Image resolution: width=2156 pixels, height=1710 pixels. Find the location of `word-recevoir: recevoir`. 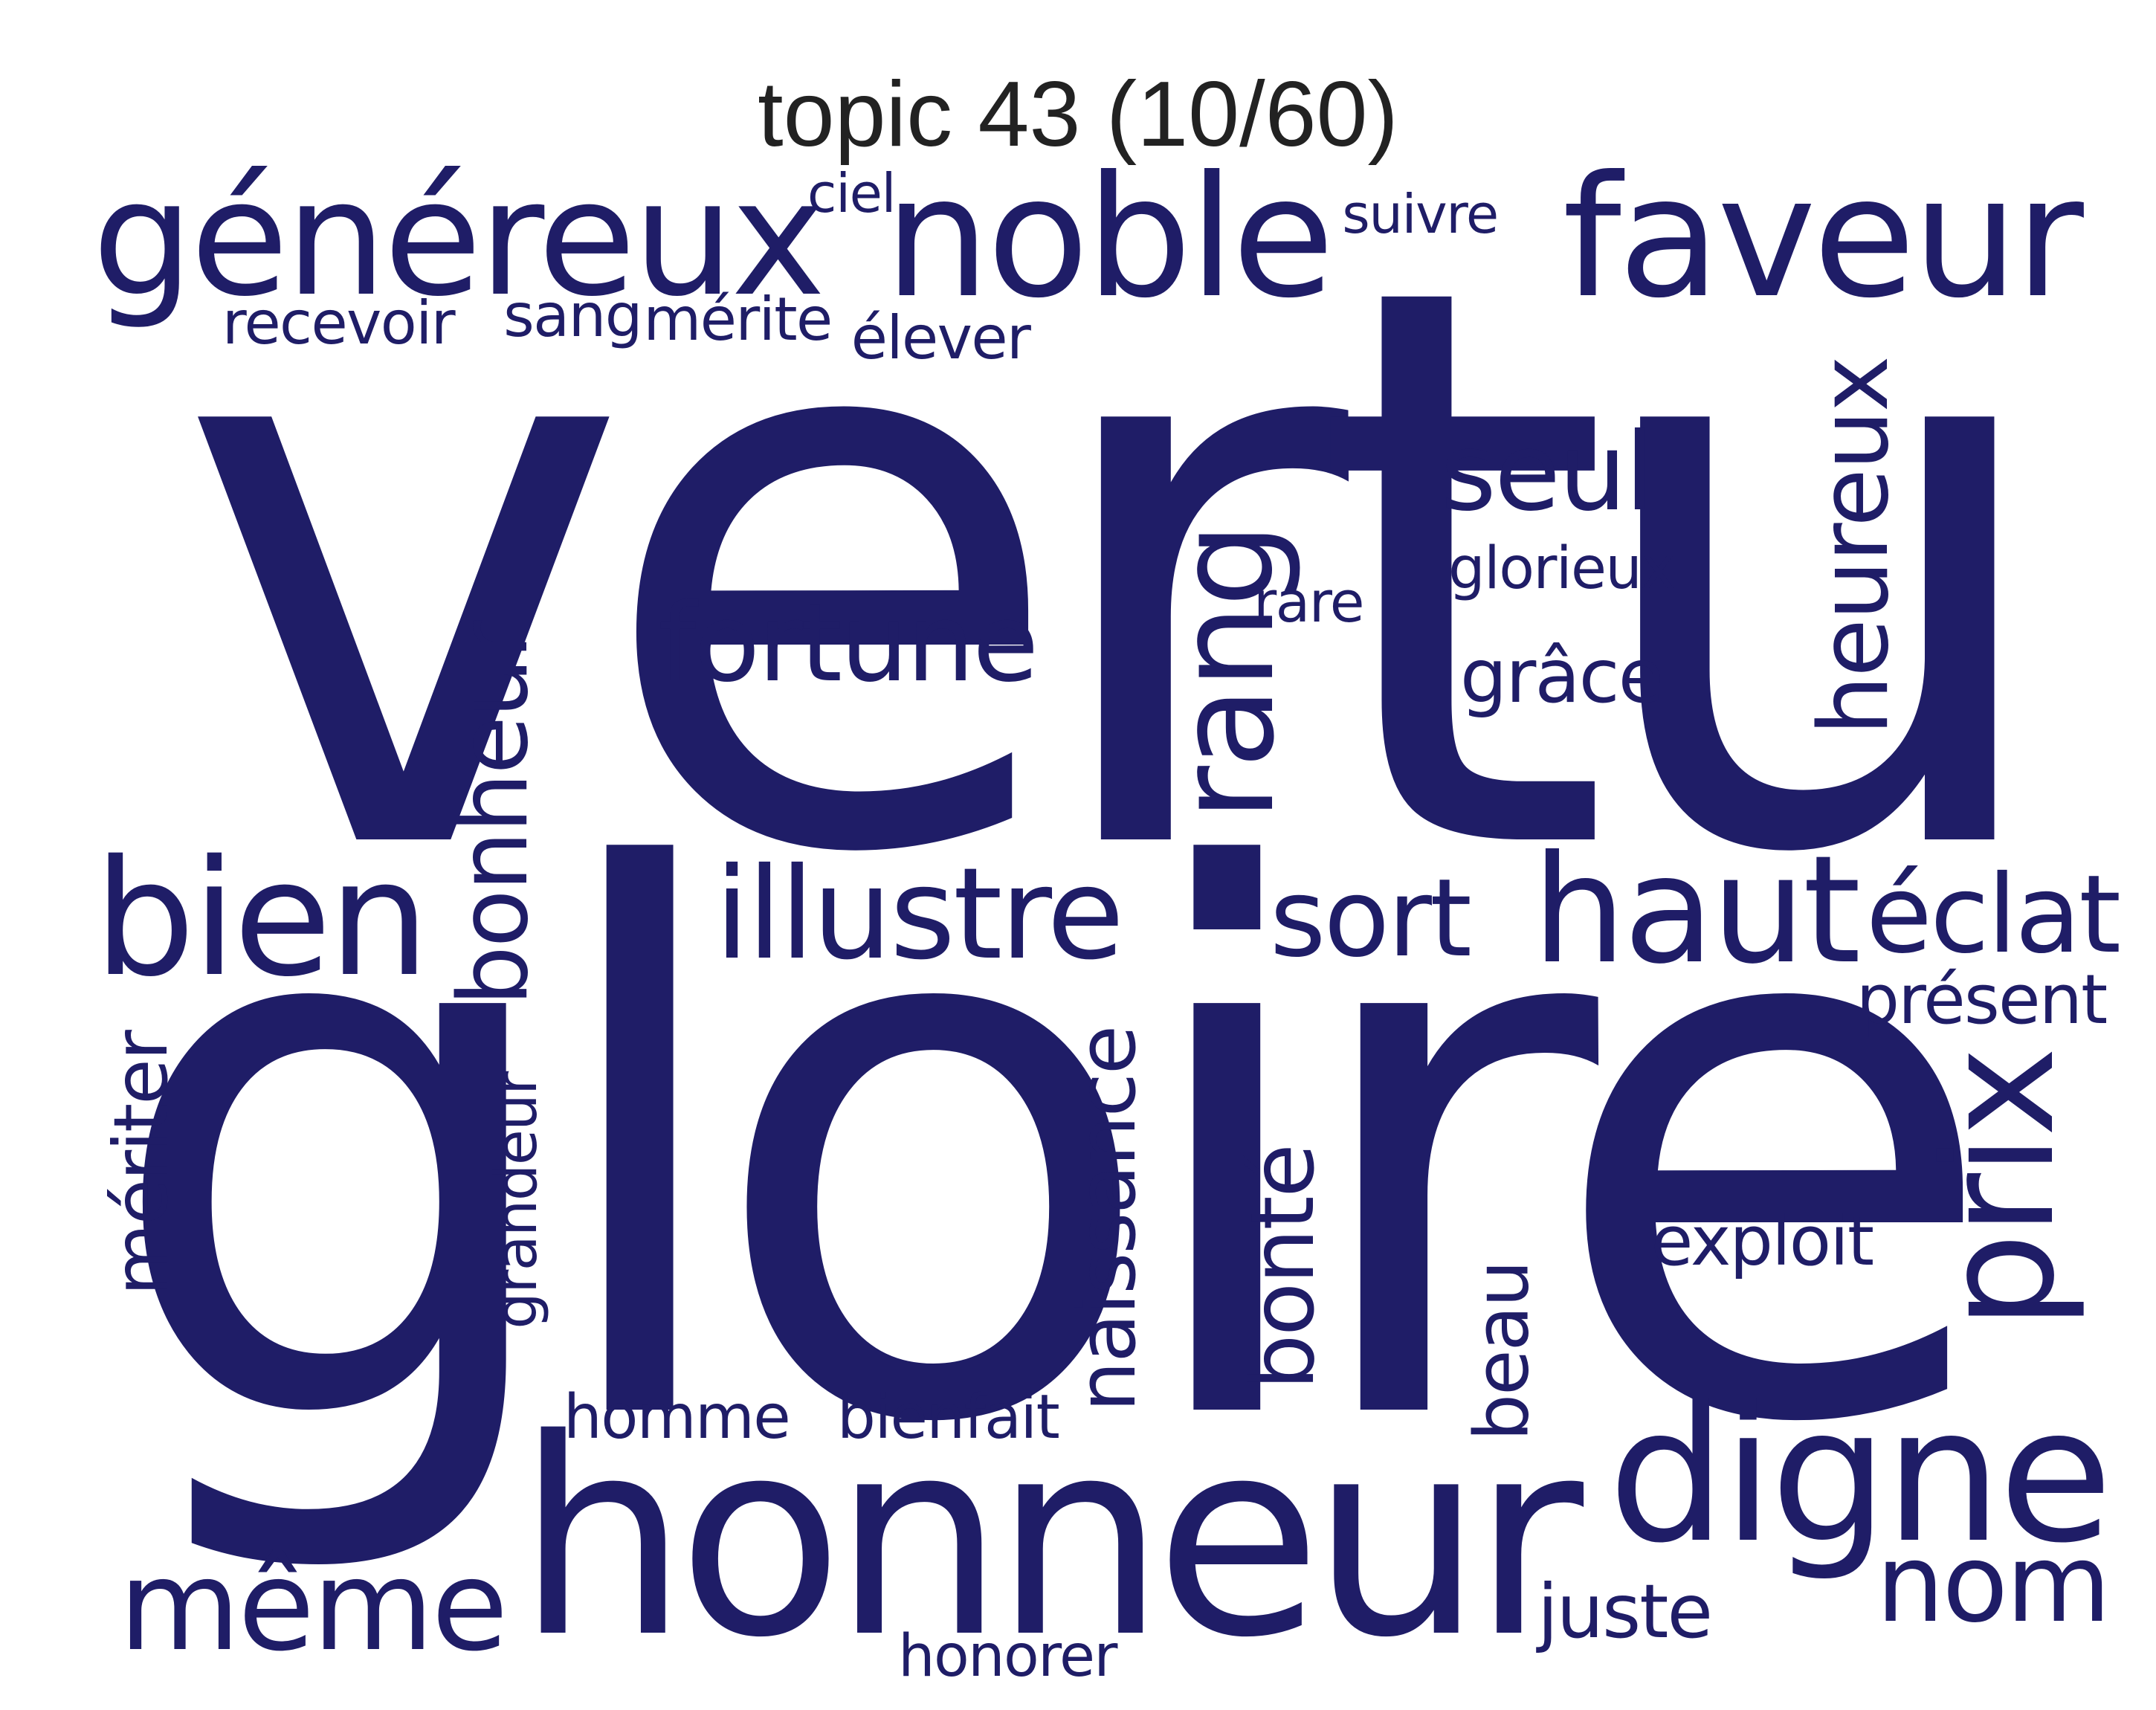

word-recevoir: recevoir is located at coordinates (339, 323).